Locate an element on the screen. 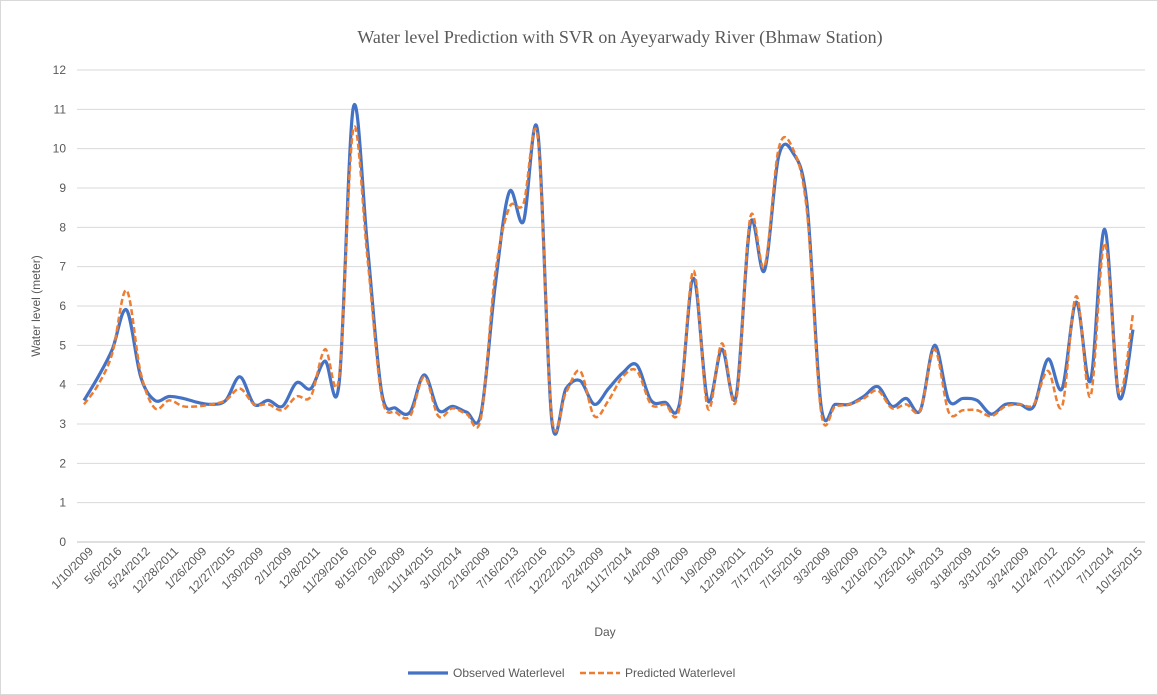  y-tick-label: 5 is located at coordinates (62, 345).